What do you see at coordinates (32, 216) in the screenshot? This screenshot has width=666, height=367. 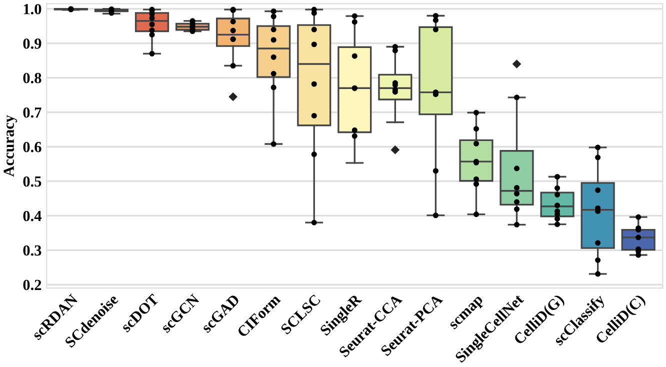 I see `y-tick-label: 0.4` at bounding box center [32, 216].